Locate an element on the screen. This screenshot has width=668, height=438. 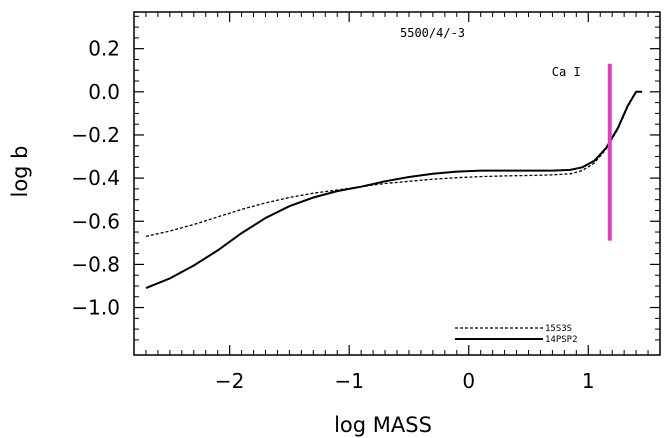
x-tick-label: 0 is located at coordinates (468, 381).